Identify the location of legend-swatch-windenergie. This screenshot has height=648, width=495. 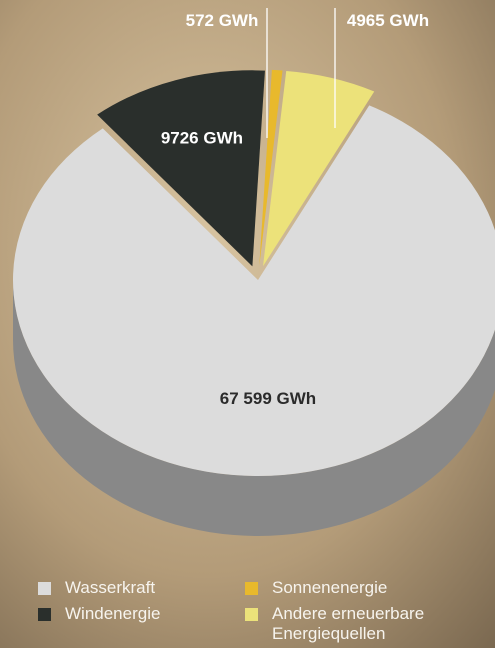
(44, 614).